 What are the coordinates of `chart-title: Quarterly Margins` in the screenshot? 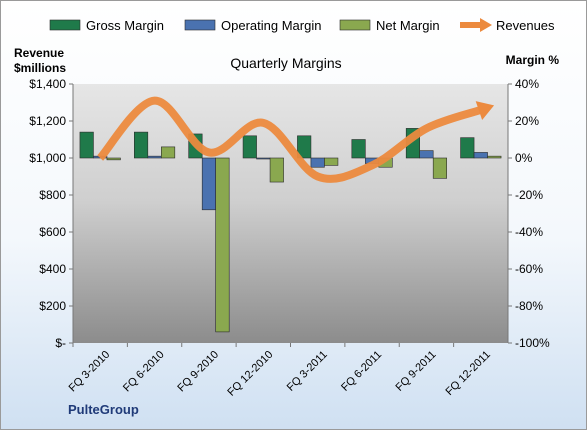 It's located at (285, 63).